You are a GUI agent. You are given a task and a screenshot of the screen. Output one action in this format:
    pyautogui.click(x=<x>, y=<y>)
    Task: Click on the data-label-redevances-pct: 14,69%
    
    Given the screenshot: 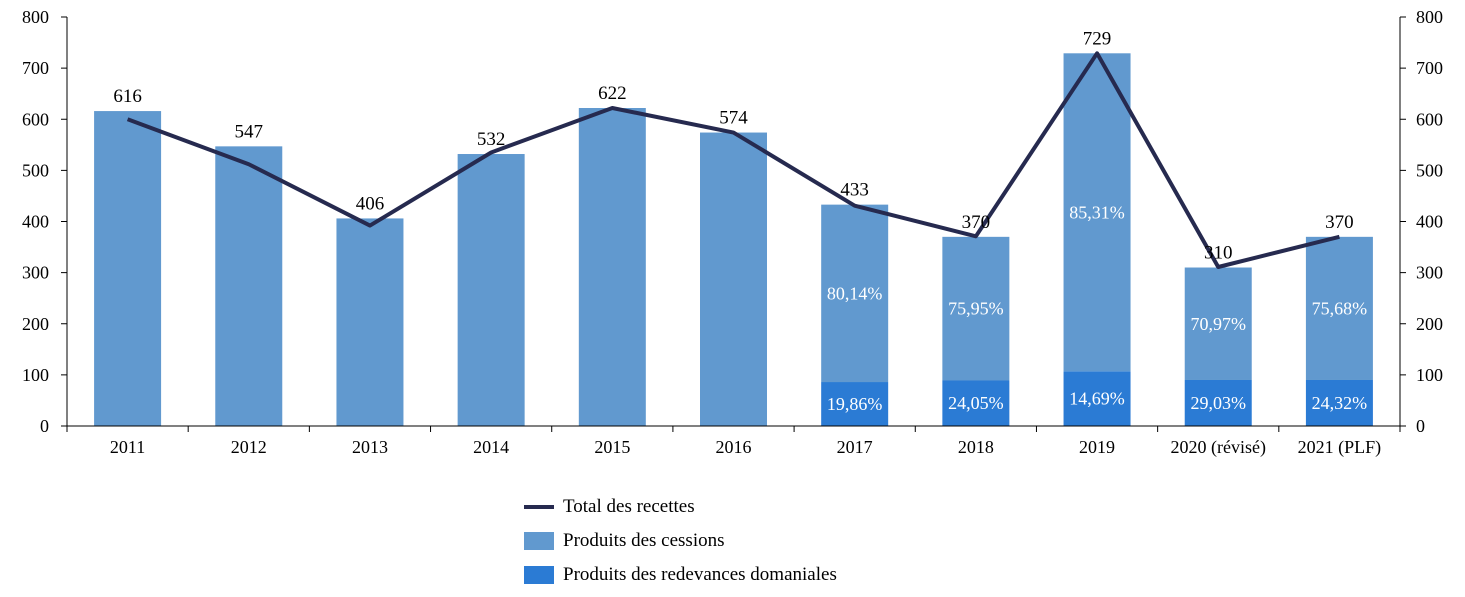 What is the action you would take?
    pyautogui.click(x=1097, y=399)
    